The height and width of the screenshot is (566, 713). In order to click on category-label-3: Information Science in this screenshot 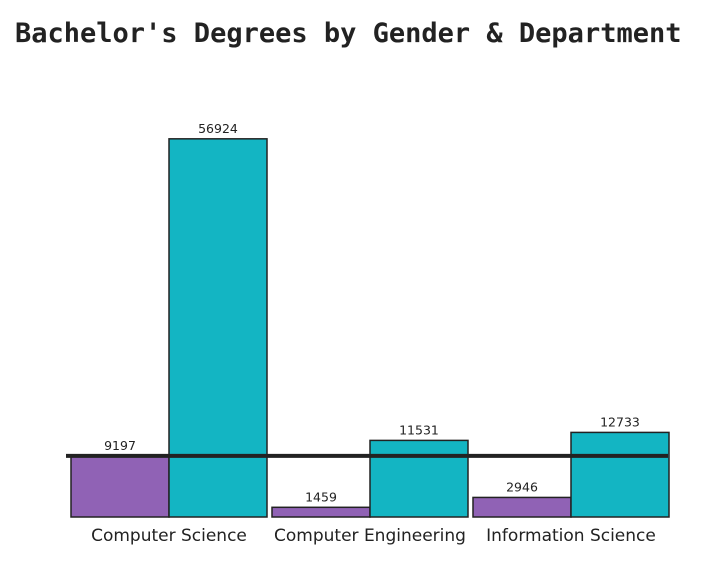, I will do `click(571, 536)`.